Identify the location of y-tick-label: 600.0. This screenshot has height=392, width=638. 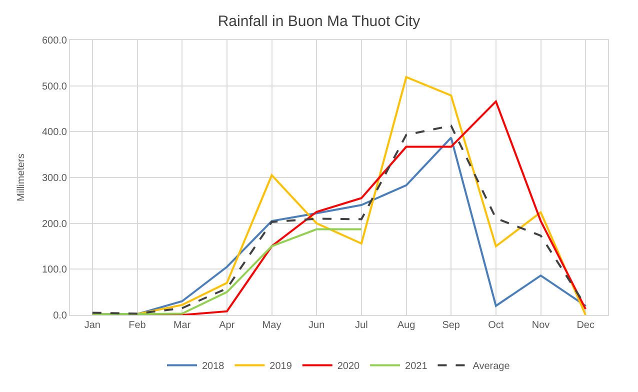
(55, 41).